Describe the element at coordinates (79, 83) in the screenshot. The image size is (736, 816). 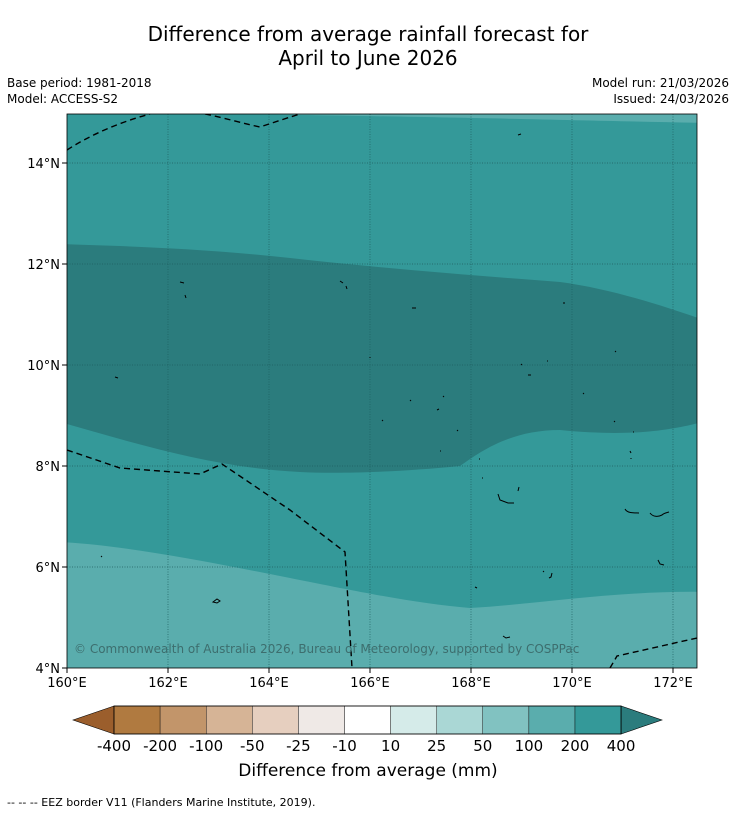
I see `base-period: Base period: 1981-2018` at that location.